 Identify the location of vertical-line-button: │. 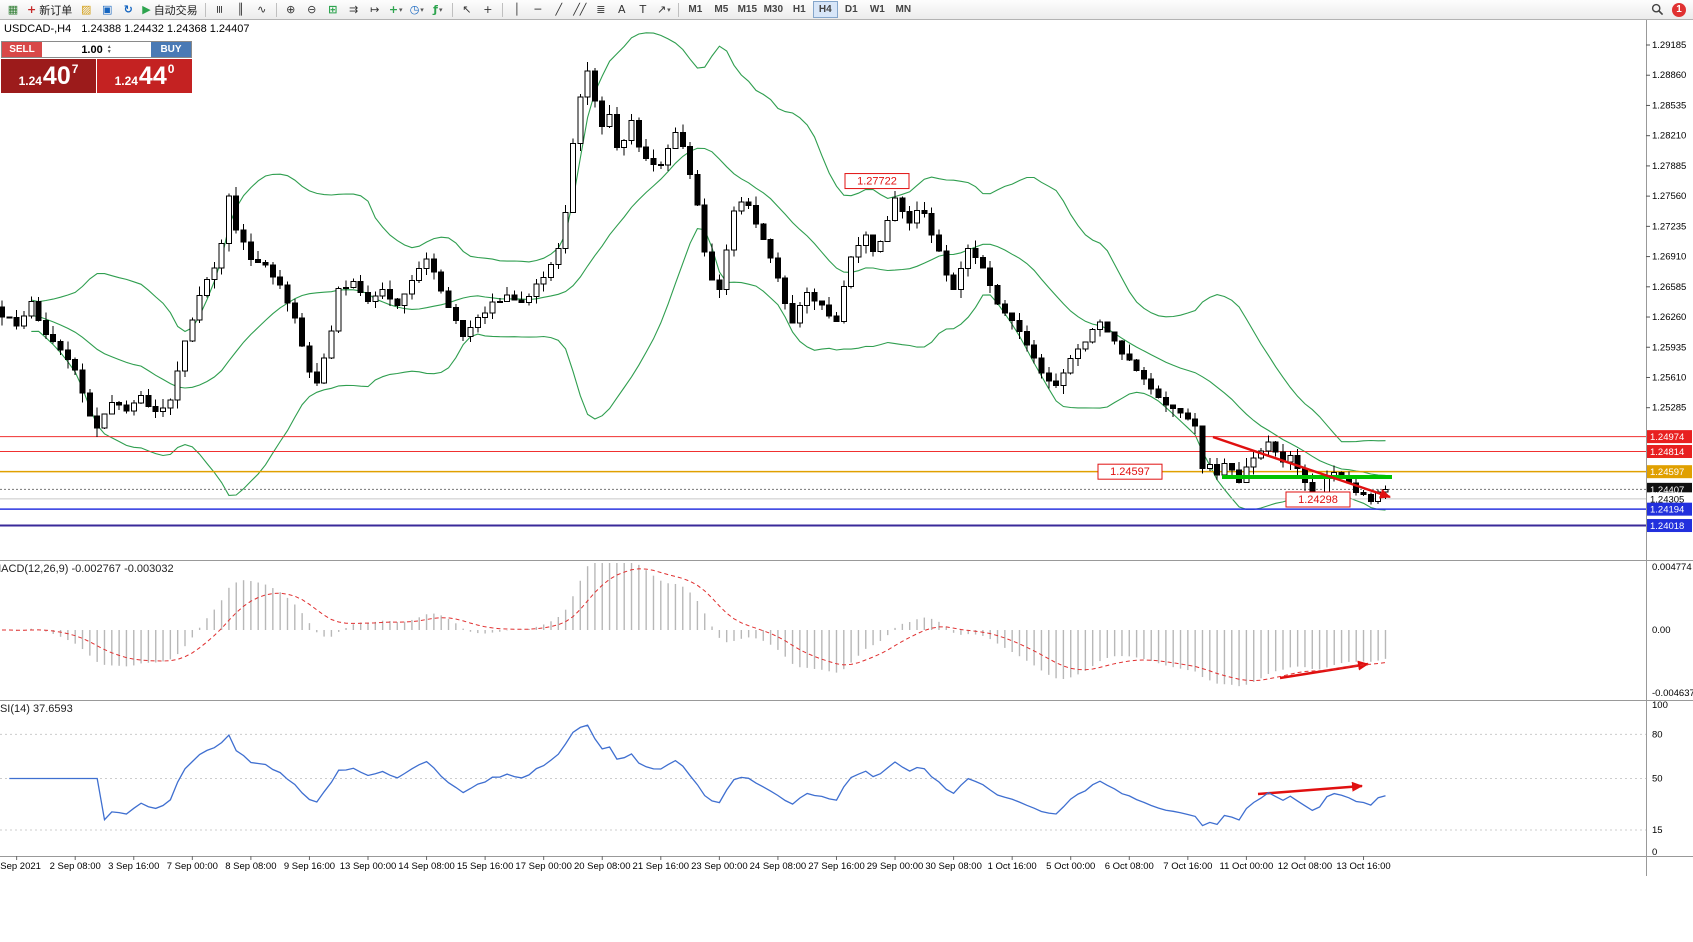
(517, 10).